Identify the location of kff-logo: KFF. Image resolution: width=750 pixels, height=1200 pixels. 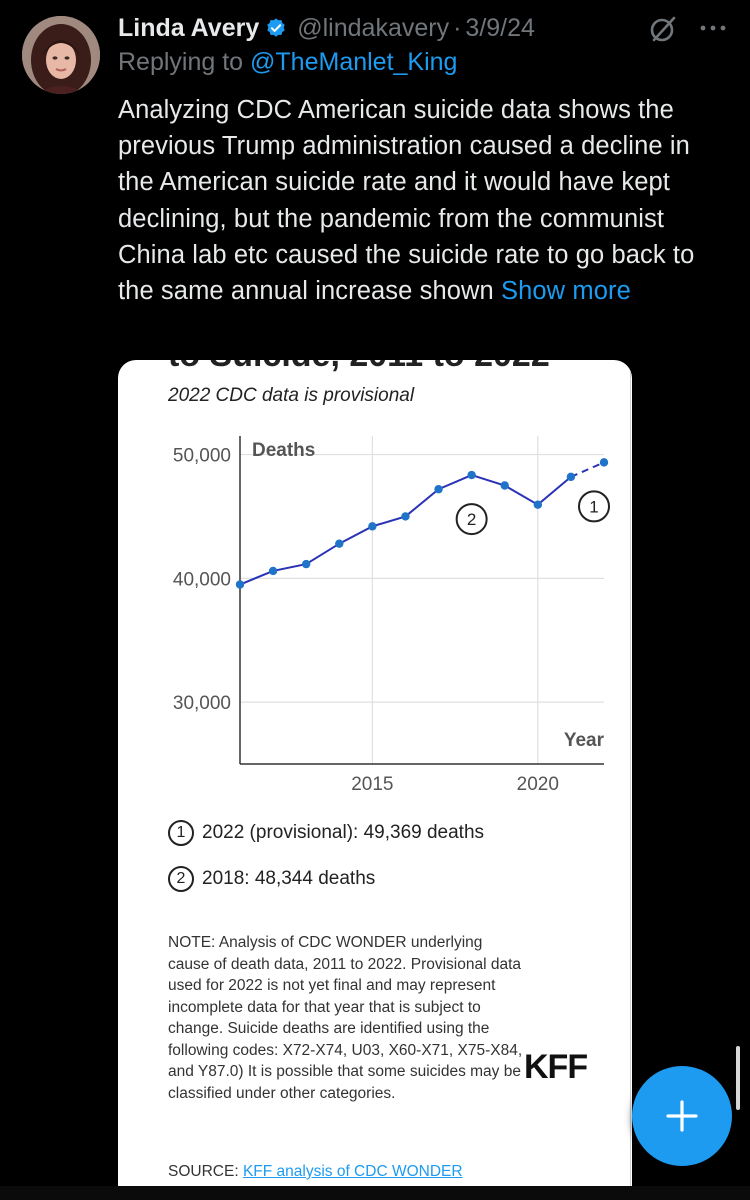
(556, 1067).